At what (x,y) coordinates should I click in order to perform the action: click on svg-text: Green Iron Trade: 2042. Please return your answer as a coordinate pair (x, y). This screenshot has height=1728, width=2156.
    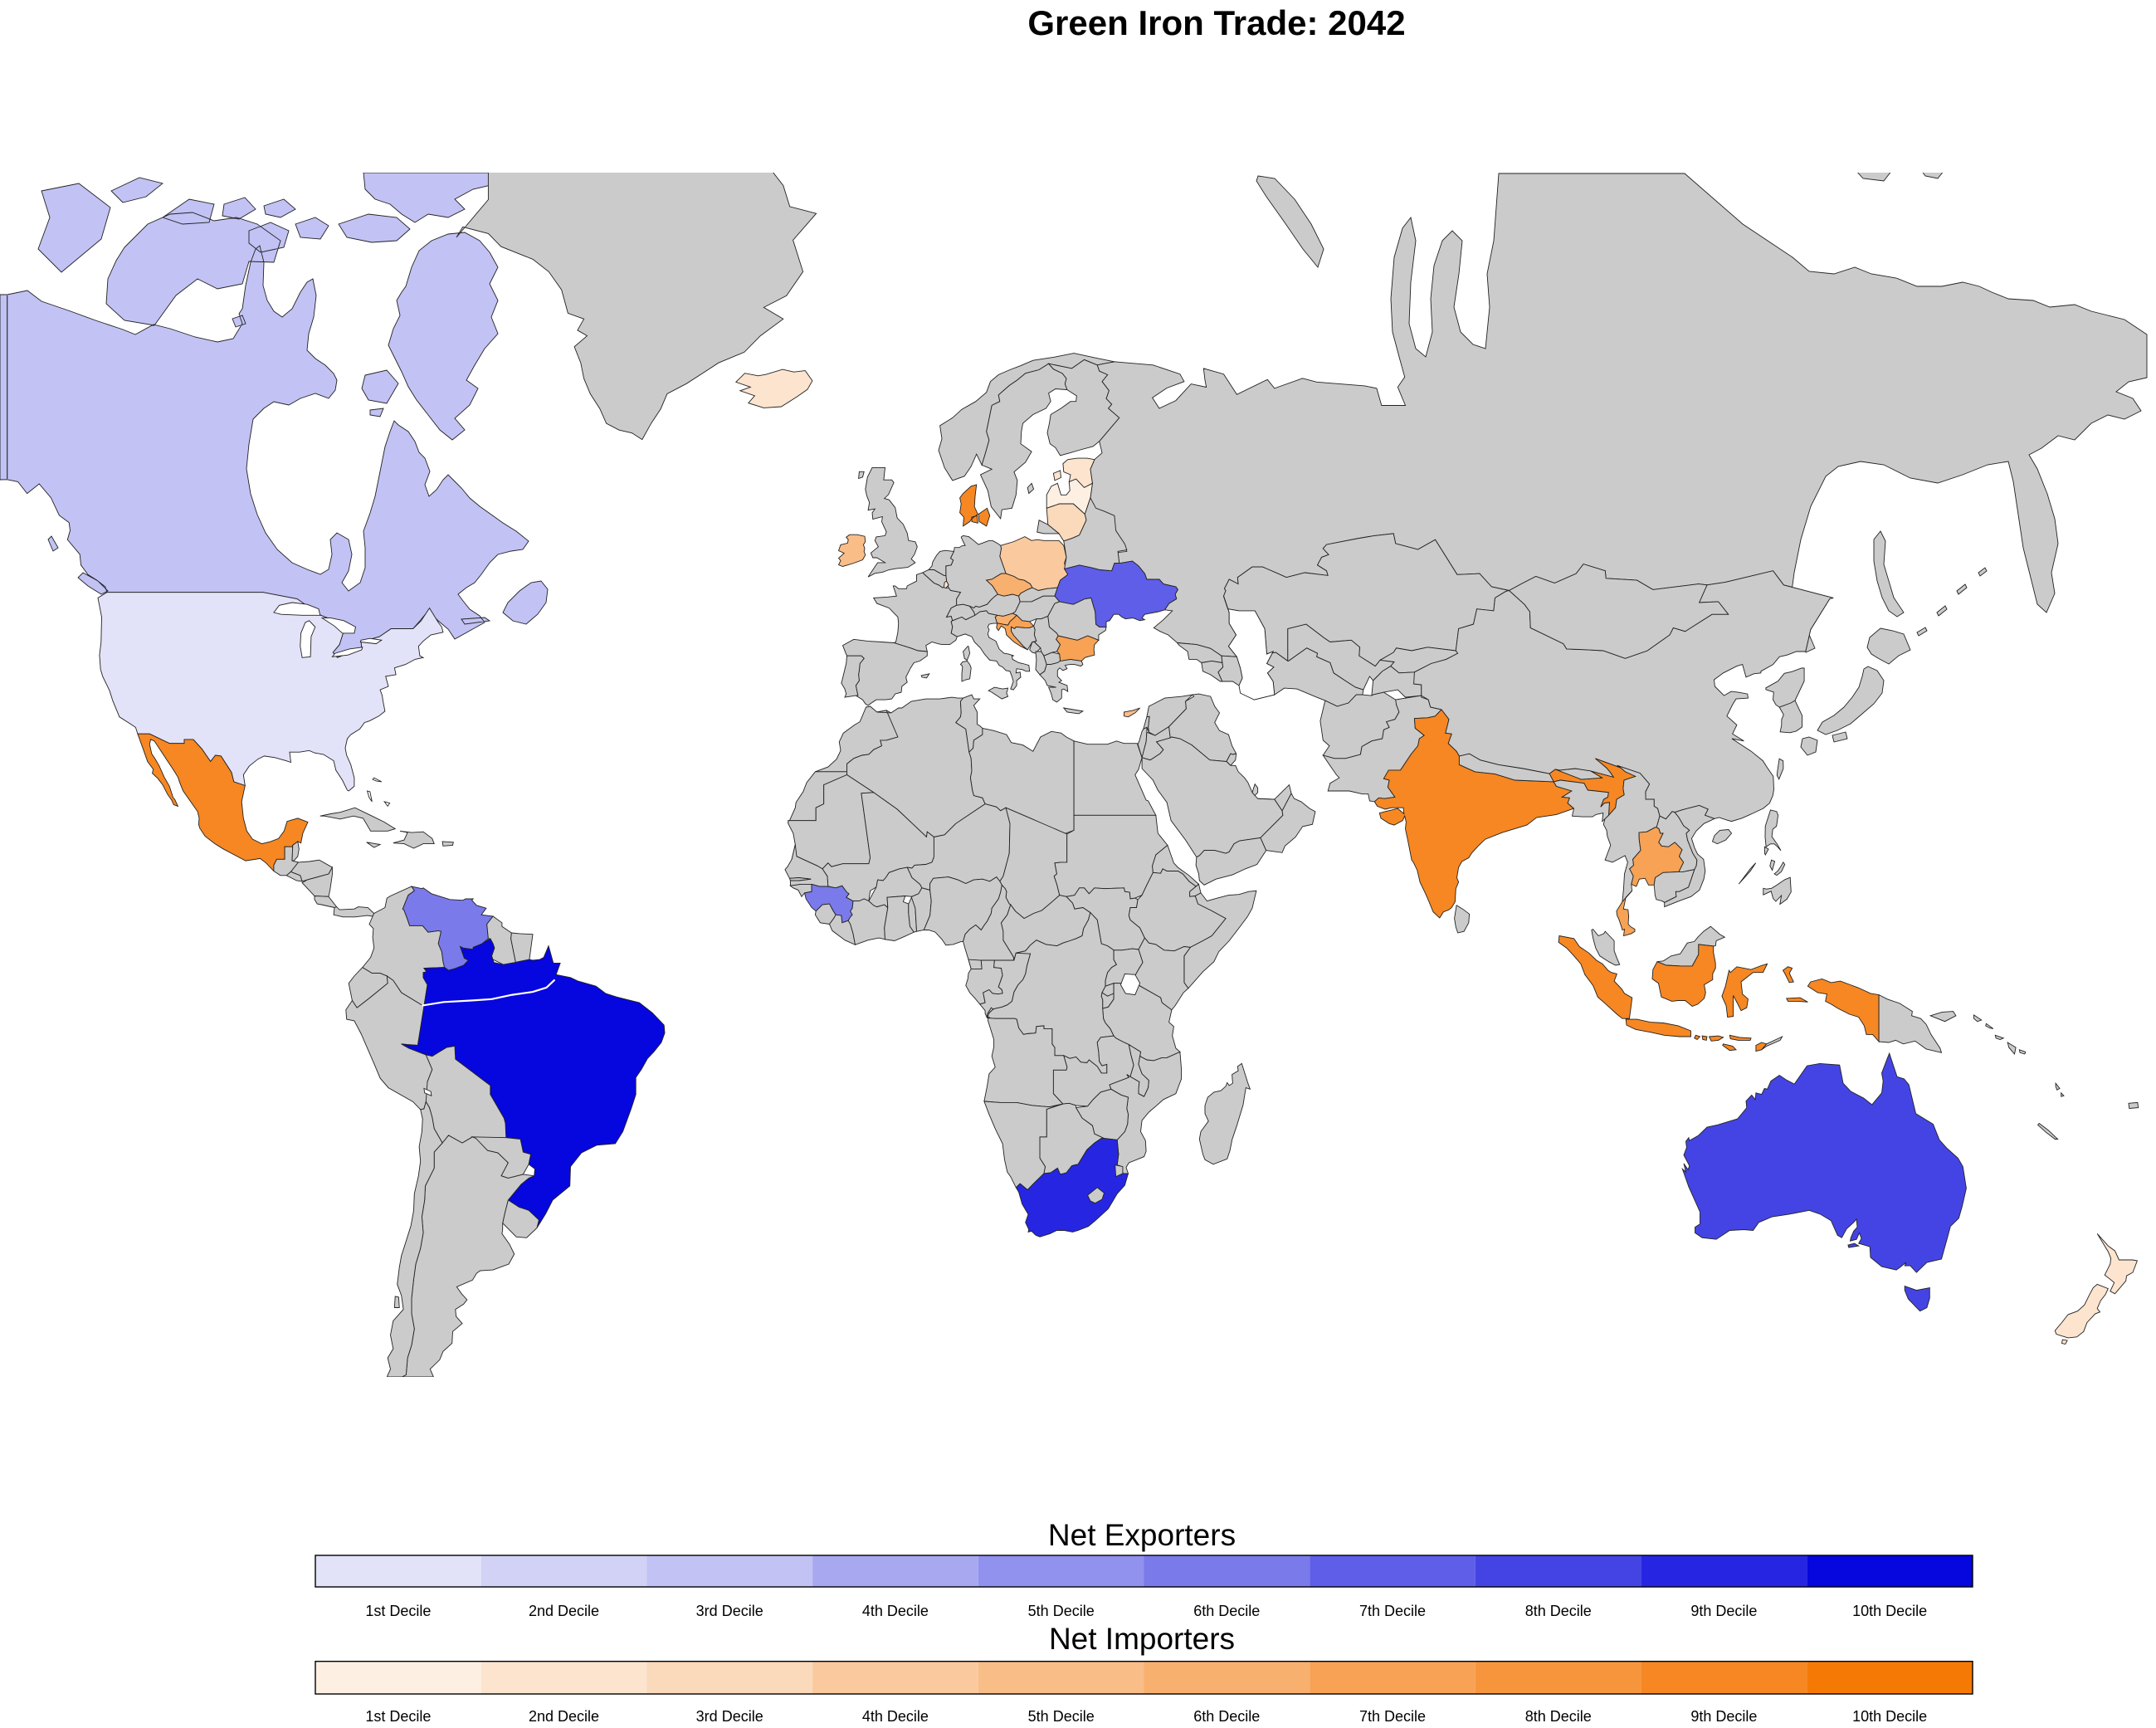
    Looking at the image, I should click on (1216, 22).